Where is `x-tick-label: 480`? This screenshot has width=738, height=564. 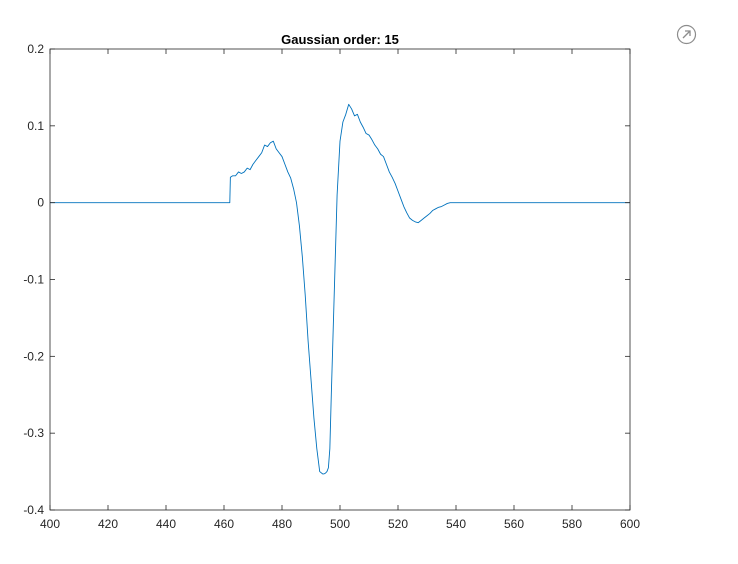 x-tick-label: 480 is located at coordinates (282, 524).